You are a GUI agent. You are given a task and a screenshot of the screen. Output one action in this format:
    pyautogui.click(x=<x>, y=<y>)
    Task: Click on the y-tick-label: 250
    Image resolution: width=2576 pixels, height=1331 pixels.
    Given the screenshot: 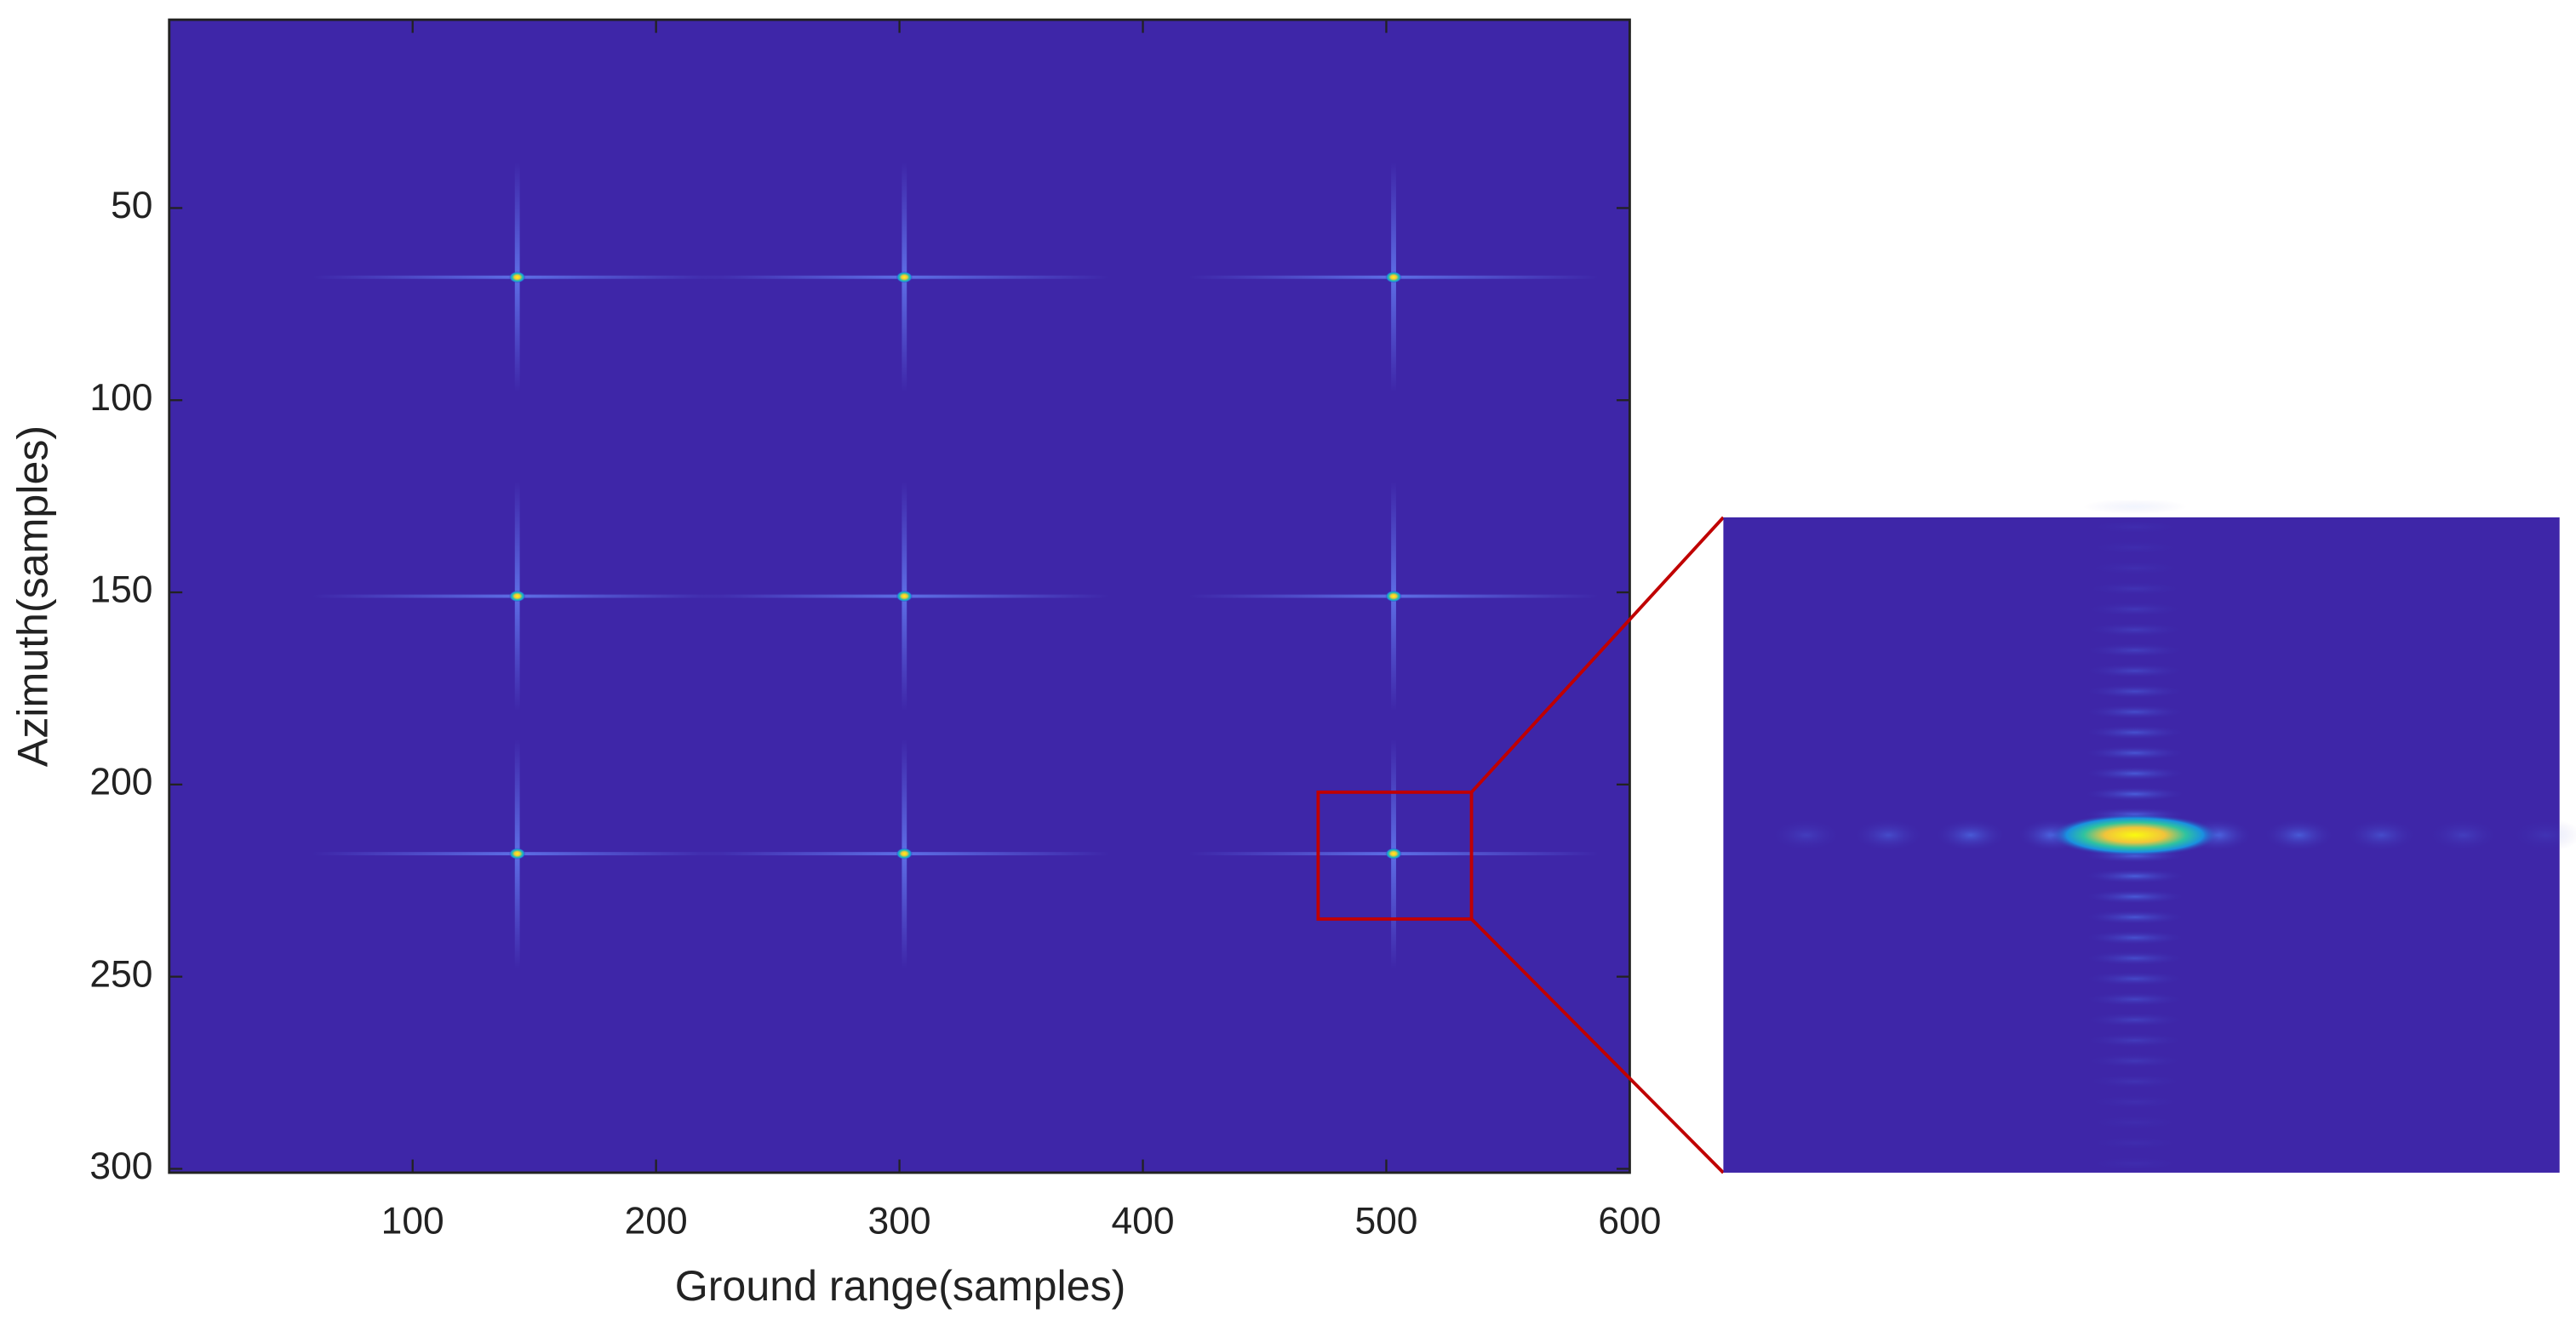 What is the action you would take?
    pyautogui.click(x=121, y=974)
    